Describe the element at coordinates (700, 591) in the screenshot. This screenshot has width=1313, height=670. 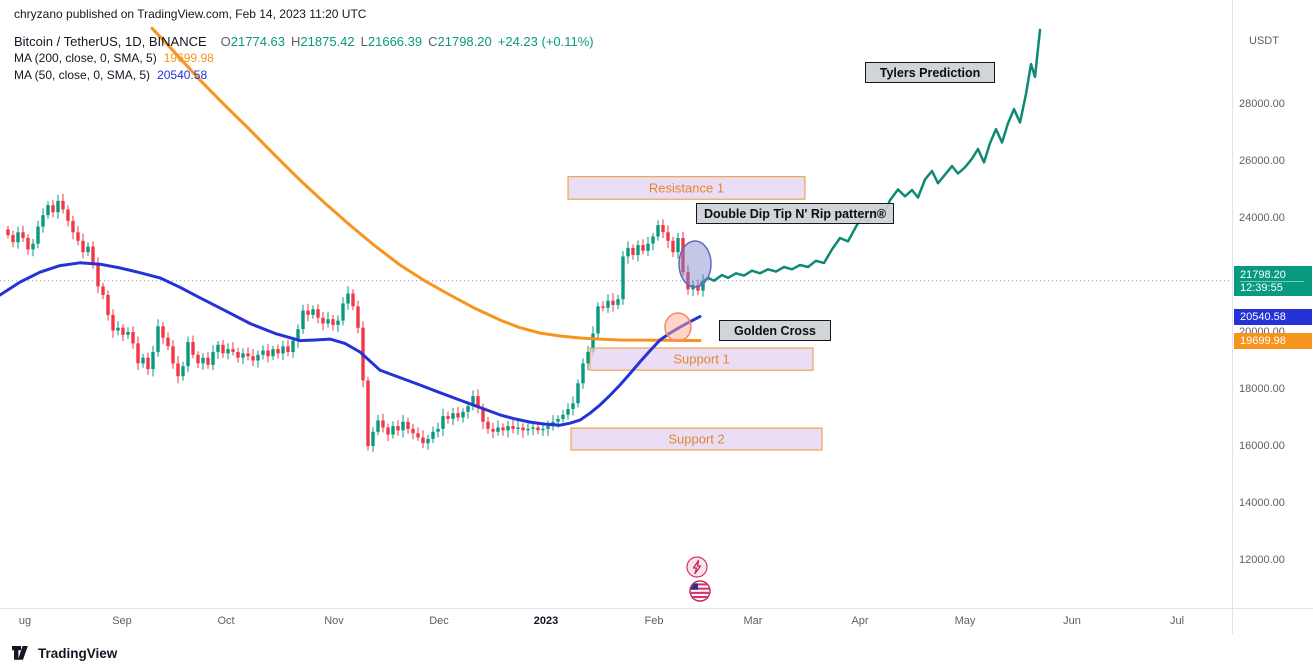
I see `flag-badge-icon` at that location.